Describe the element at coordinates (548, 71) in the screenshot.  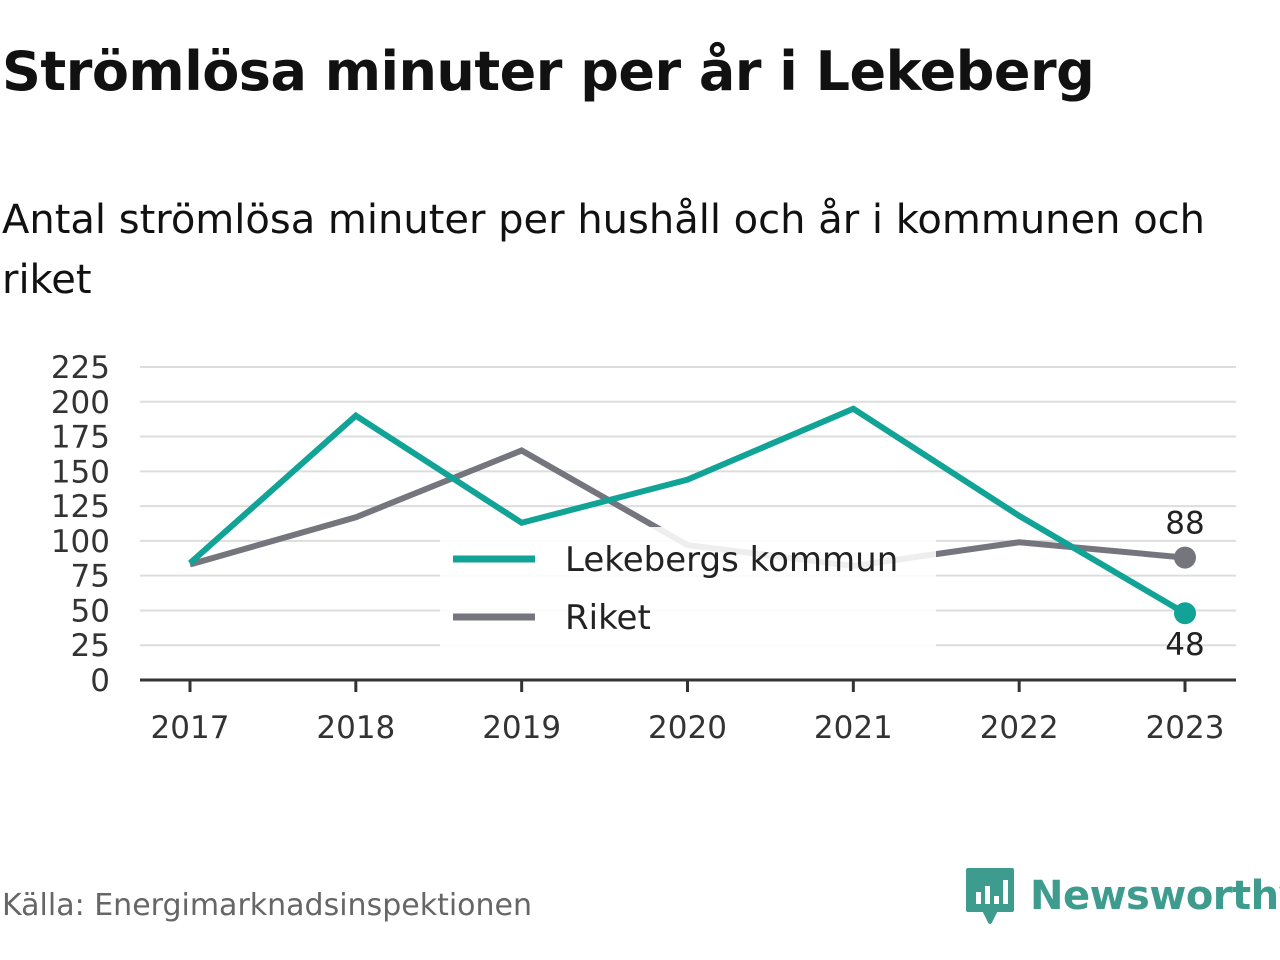
I see `chart-title: Strömlösa minuter per år i Lekeberg` at that location.